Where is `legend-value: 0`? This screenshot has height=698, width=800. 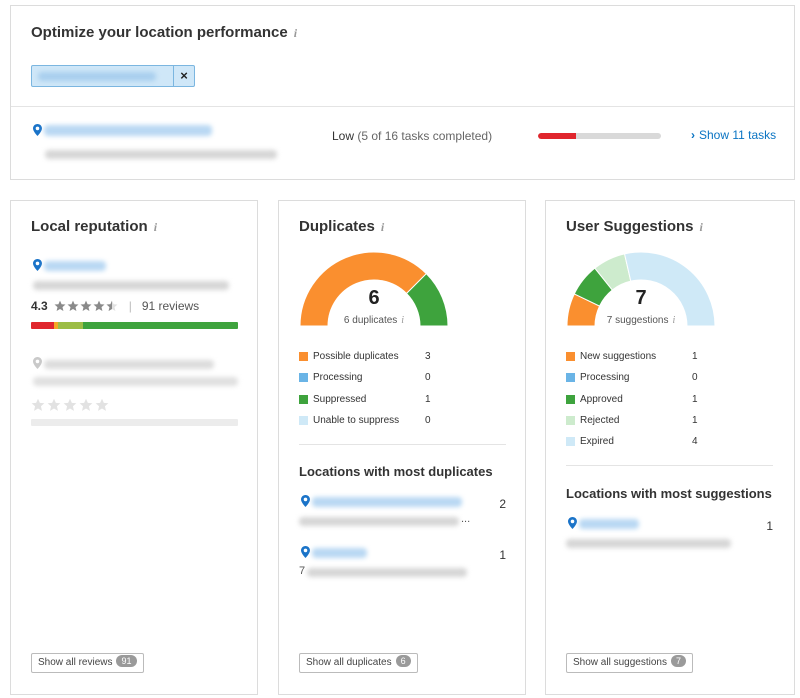 legend-value: 0 is located at coordinates (695, 378).